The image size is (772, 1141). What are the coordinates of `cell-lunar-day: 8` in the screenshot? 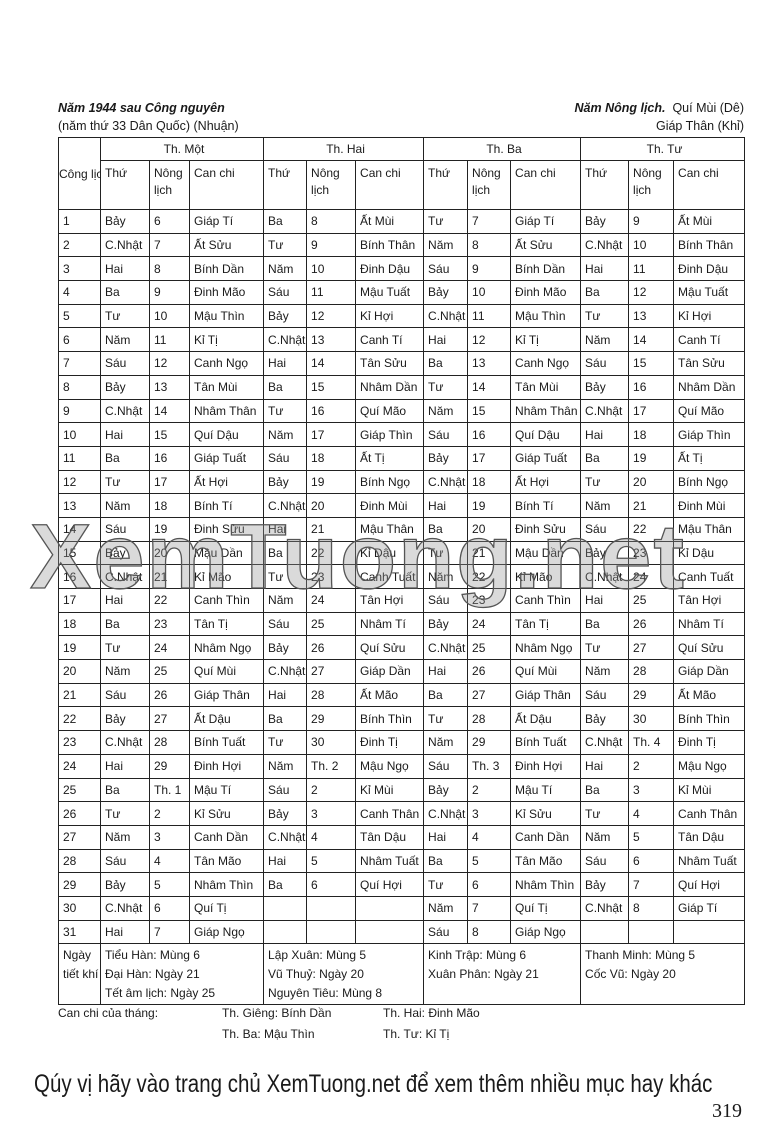 It's located at (331, 221).